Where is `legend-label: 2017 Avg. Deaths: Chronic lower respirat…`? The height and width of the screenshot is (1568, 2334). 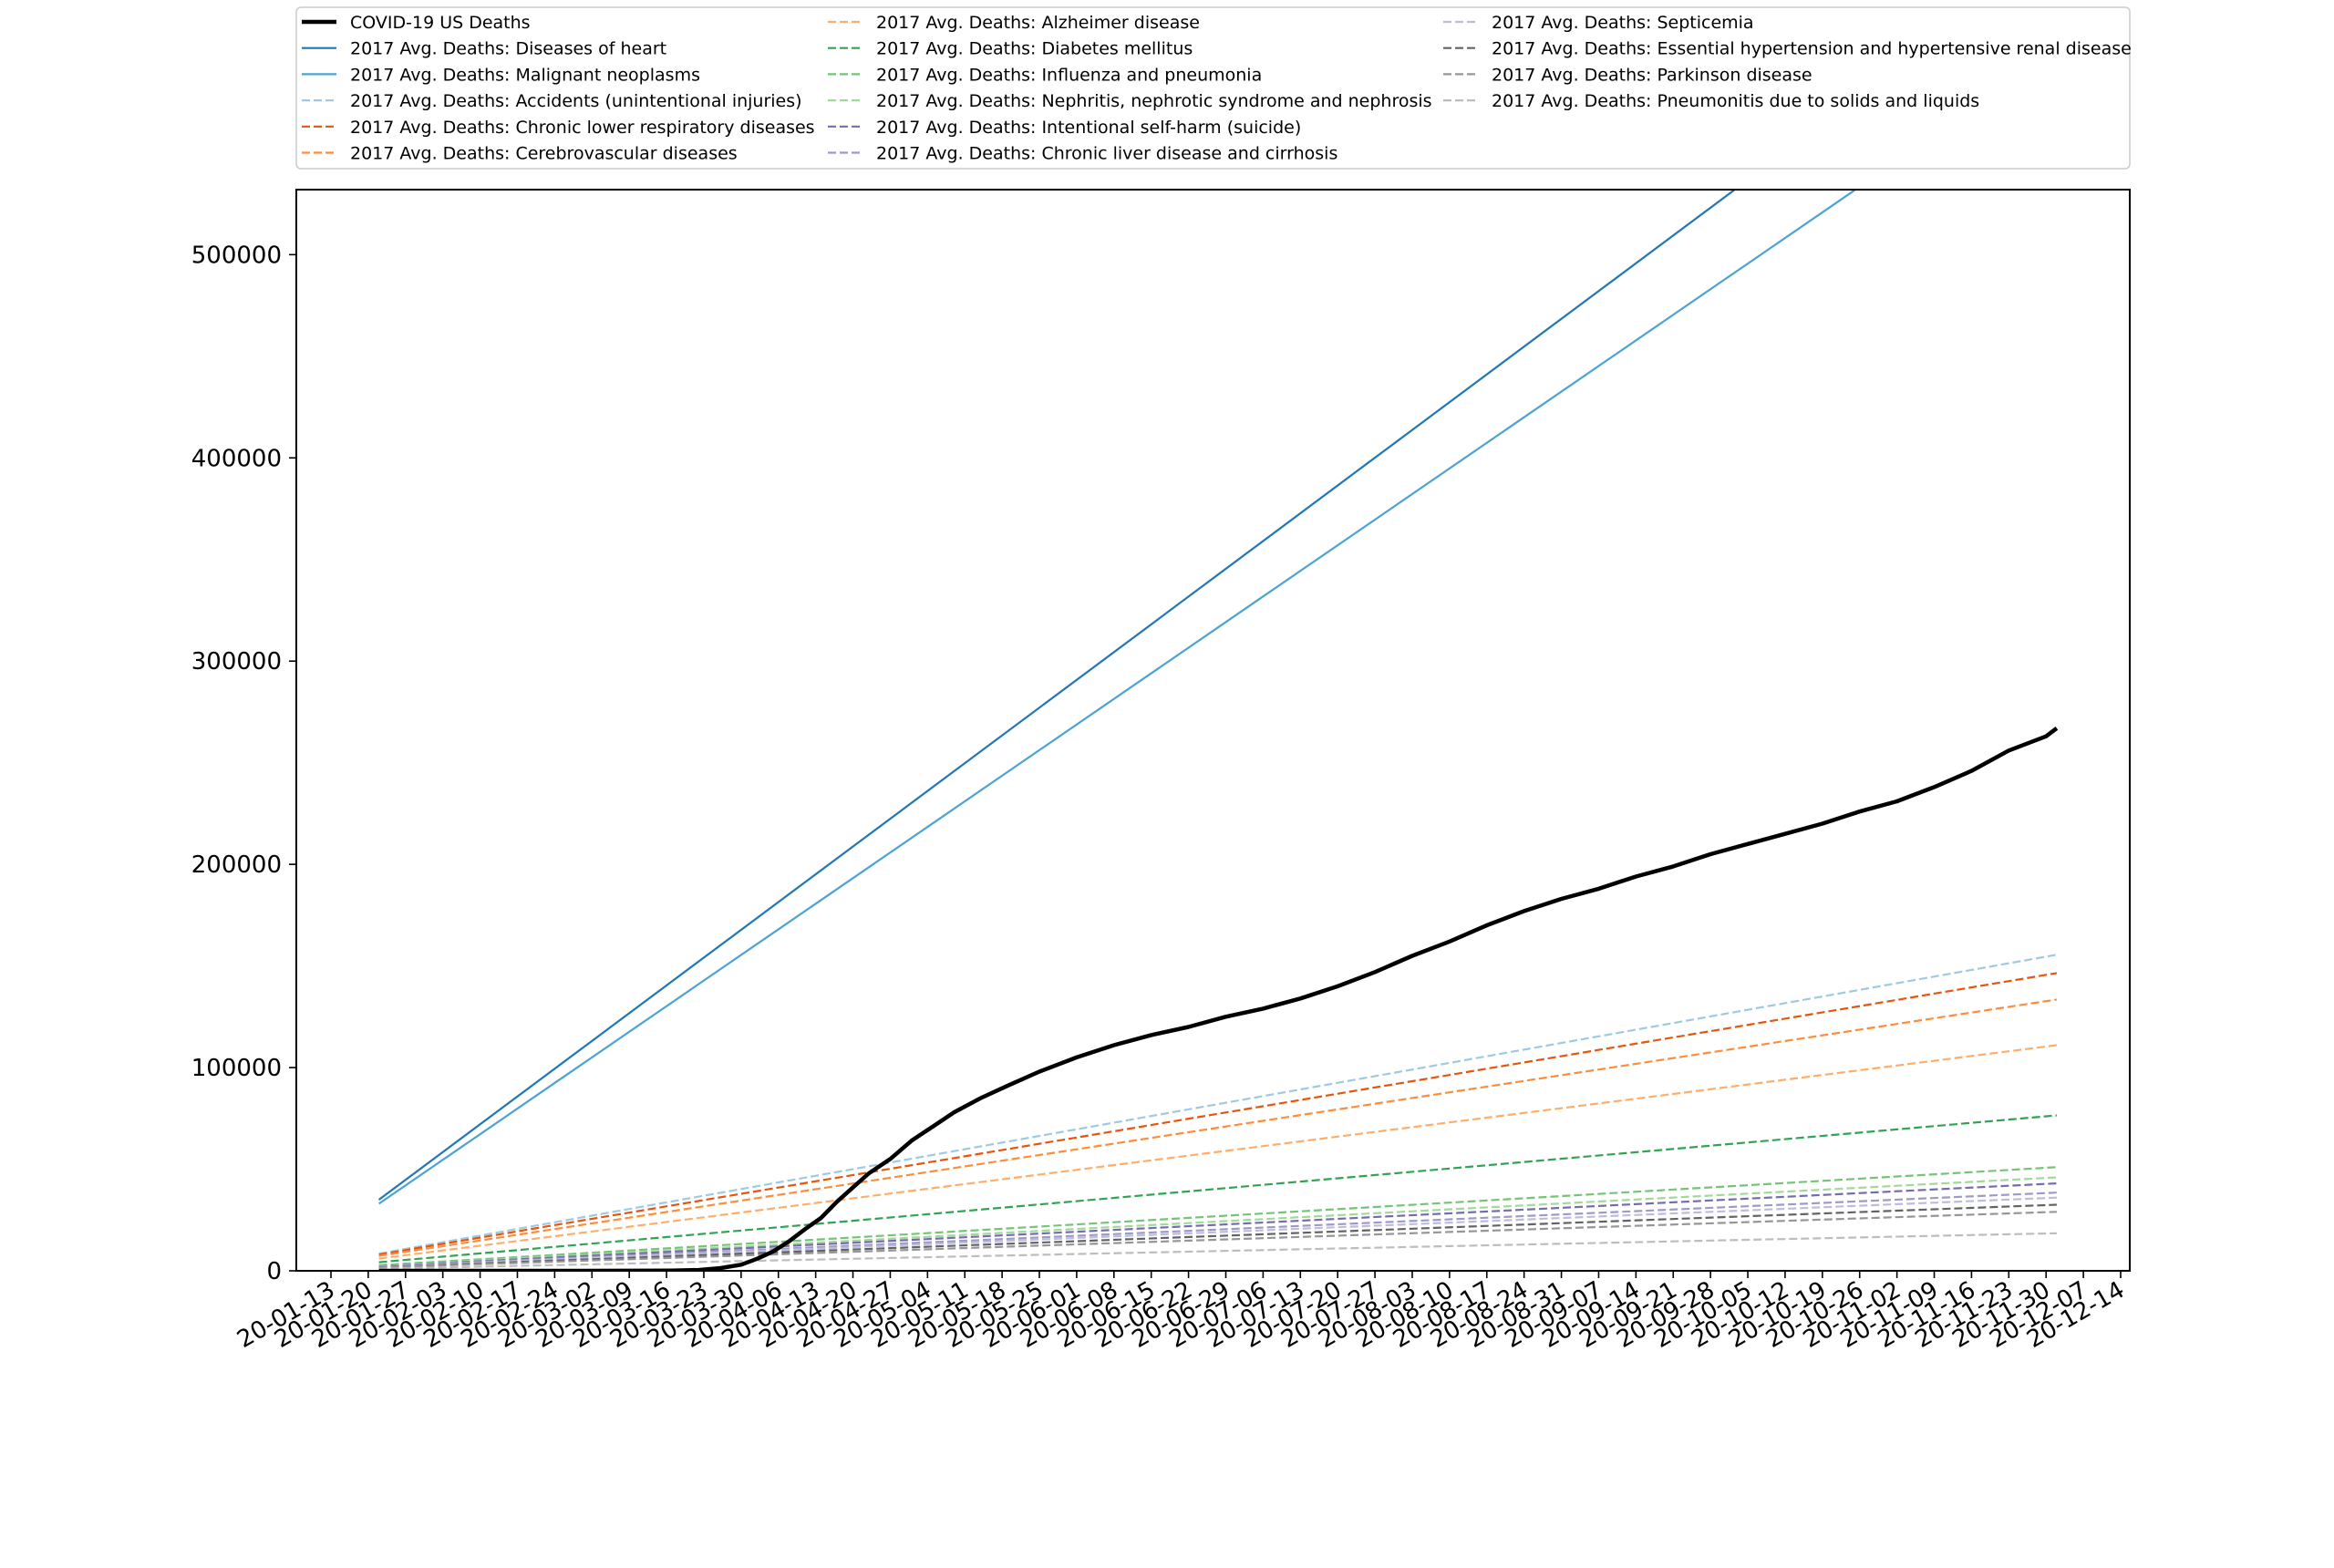
legend-label: 2017 Avg. Deaths: Chronic lower respirat… is located at coordinates (582, 128).